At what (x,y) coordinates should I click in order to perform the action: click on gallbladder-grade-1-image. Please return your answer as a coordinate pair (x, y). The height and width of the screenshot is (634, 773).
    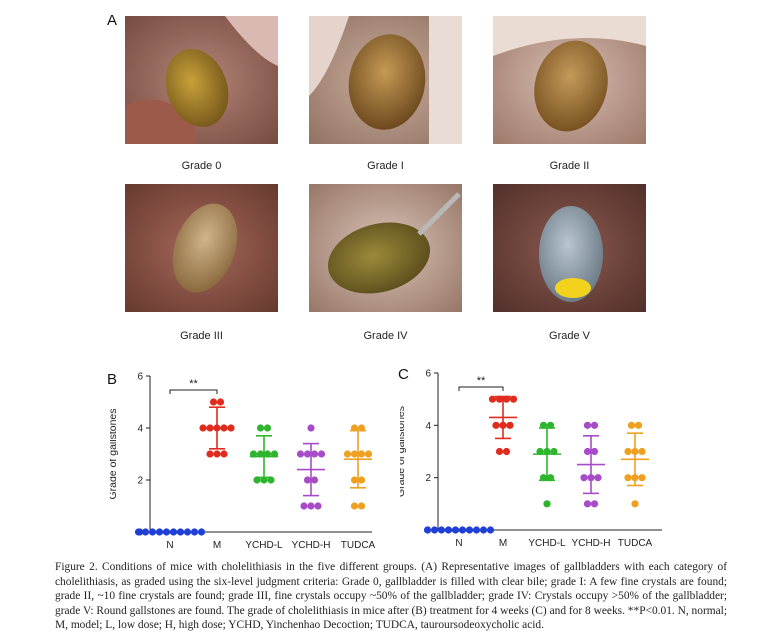
    Looking at the image, I should click on (385, 80).